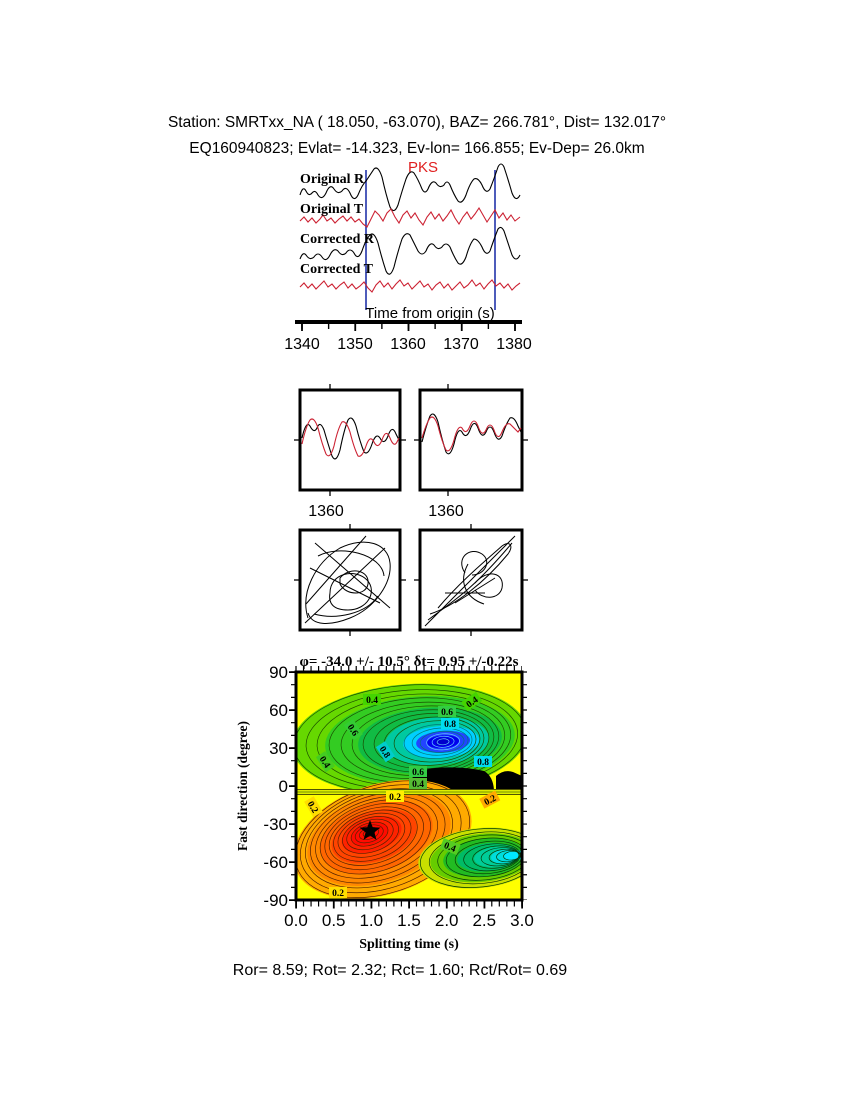 This screenshot has width=850, height=1100. I want to click on compare-left-time-label: 1360, so click(326, 511).